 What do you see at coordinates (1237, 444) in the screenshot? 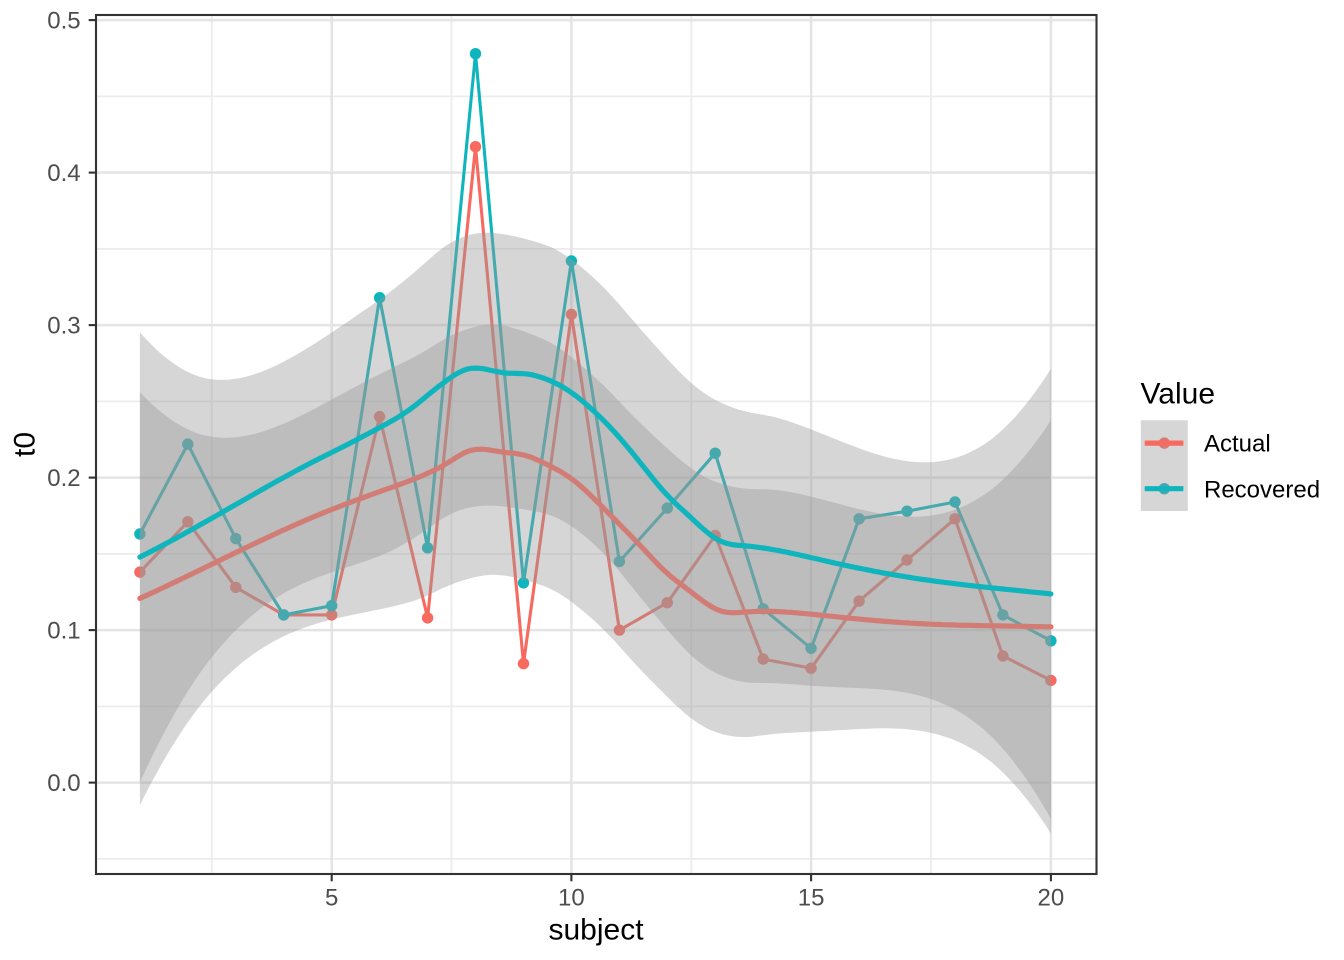
I see `svg-text: Actual` at bounding box center [1237, 444].